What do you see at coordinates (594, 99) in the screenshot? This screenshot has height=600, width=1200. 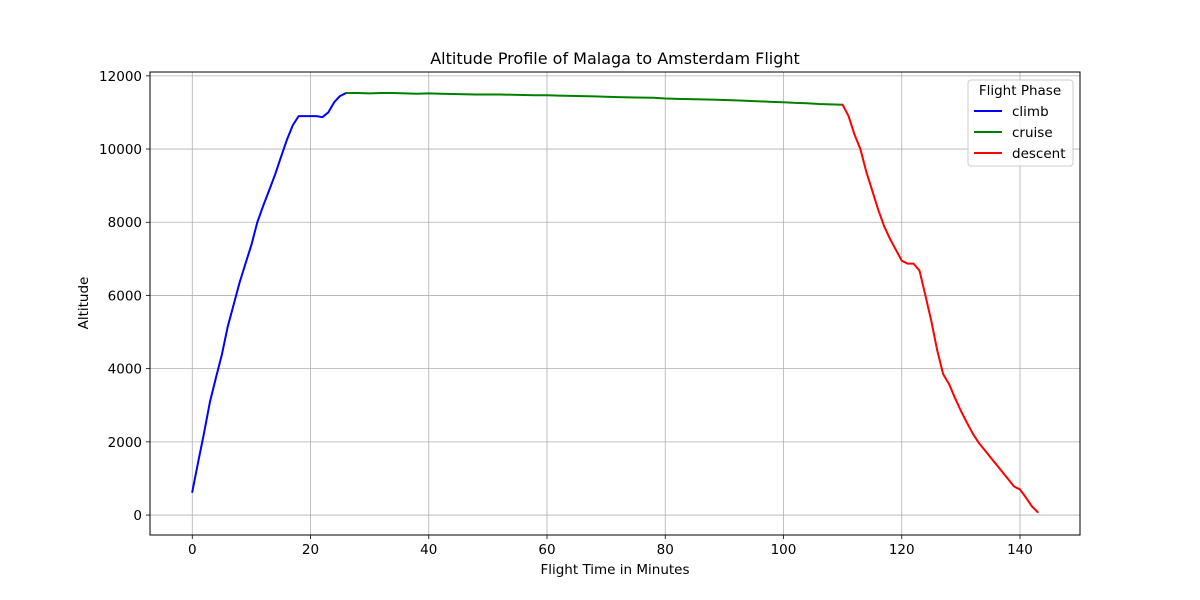 I see `series-line-cruise` at bounding box center [594, 99].